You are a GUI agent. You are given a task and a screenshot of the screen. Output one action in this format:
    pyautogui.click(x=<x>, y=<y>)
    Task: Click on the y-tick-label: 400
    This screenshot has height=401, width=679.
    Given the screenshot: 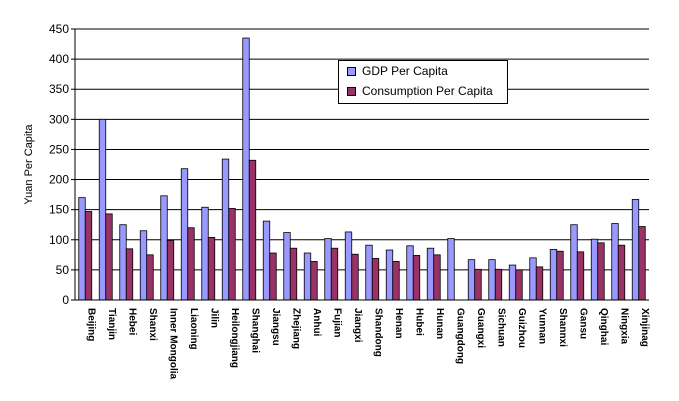 What is the action you would take?
    pyautogui.click(x=59, y=59)
    